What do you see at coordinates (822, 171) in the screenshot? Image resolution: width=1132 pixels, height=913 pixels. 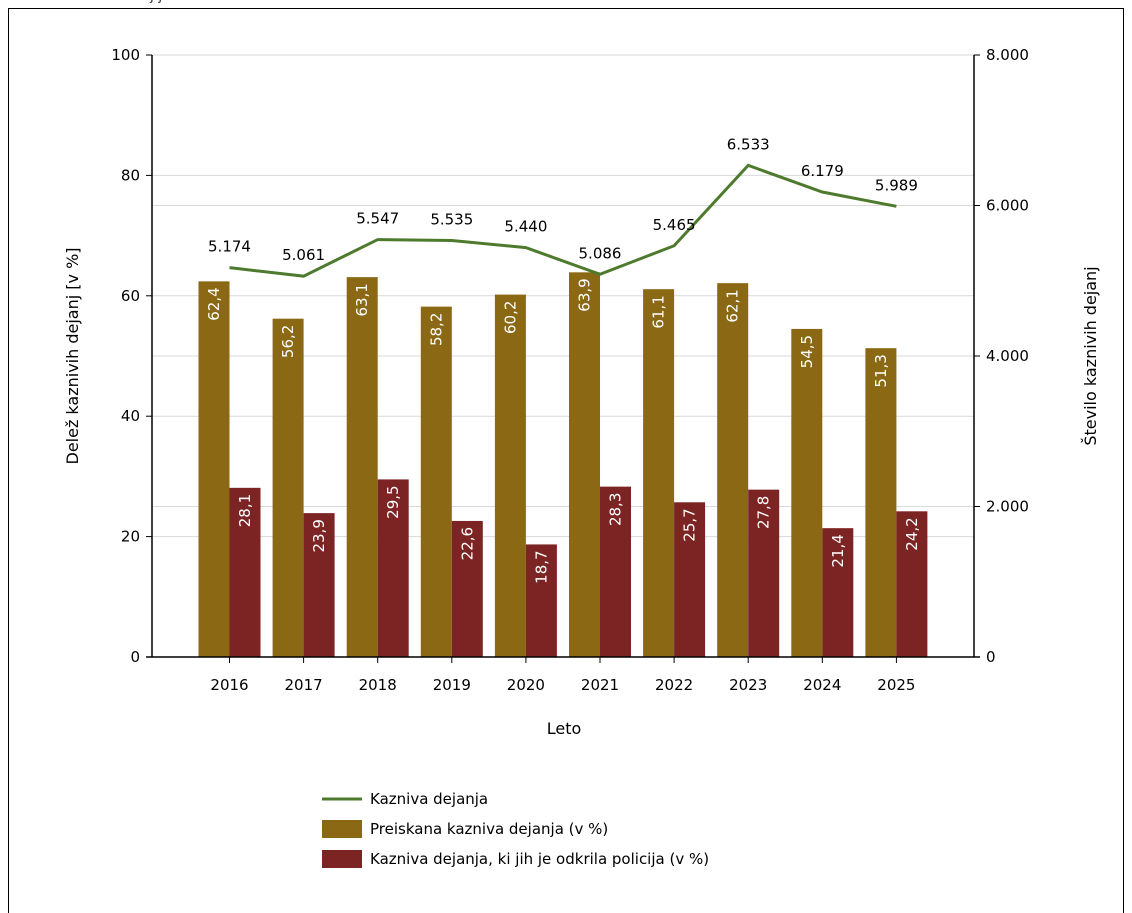 I see `line-data-label: 6.179` at bounding box center [822, 171].